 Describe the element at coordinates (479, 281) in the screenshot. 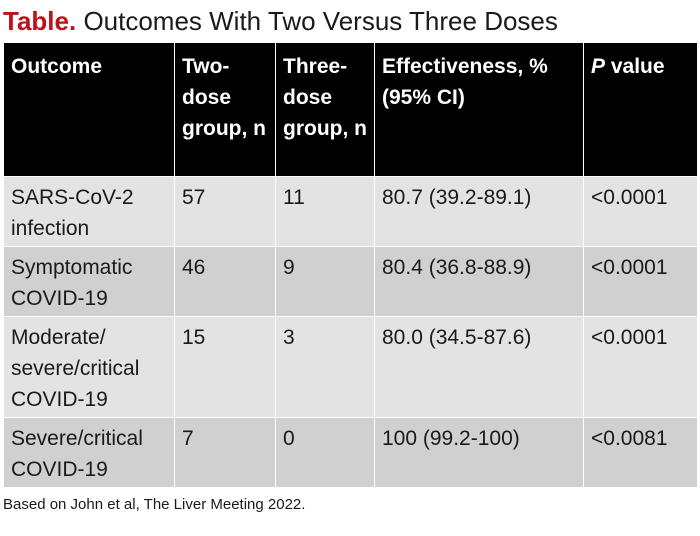

I see `cell-effectiveness: 80.4 (36.8-88.9)` at that location.